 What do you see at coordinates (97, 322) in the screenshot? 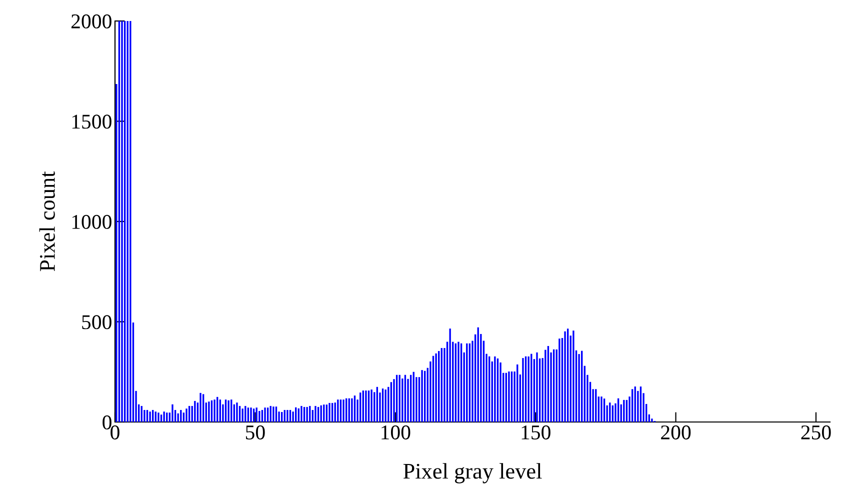
I see `y-tick-label: 500` at bounding box center [97, 322].